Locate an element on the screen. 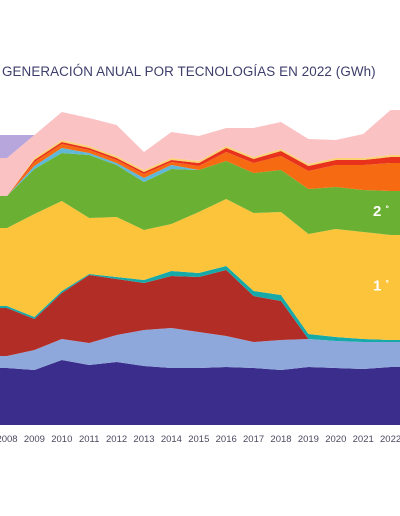 Image resolution: width=400 pixels, height=516 pixels. x-tick-label: 2008 is located at coordinates (9, 439).